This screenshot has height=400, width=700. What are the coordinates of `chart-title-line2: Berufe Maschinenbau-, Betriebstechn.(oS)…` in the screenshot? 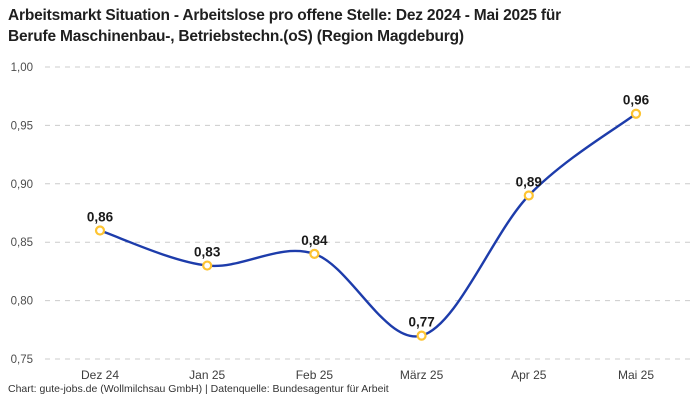 It's located at (236, 36).